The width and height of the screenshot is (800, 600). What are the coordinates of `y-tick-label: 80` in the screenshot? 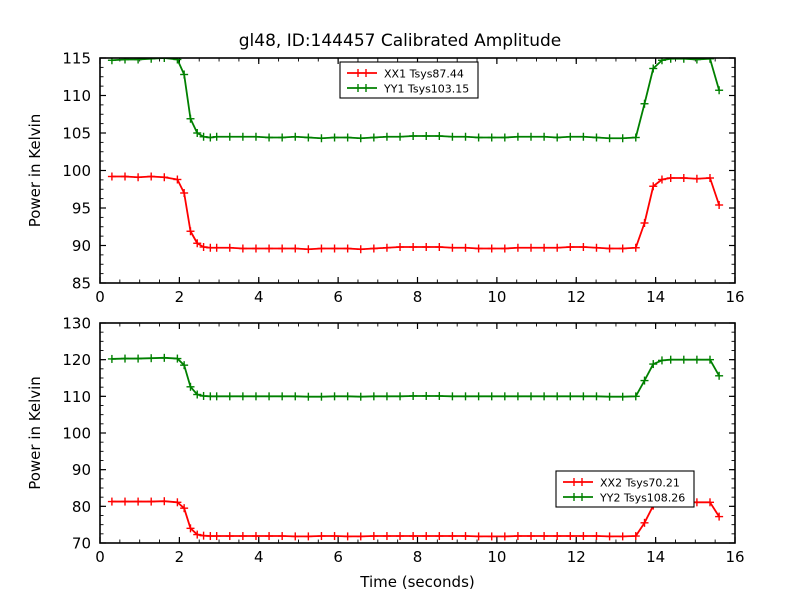 It's located at (81, 507).